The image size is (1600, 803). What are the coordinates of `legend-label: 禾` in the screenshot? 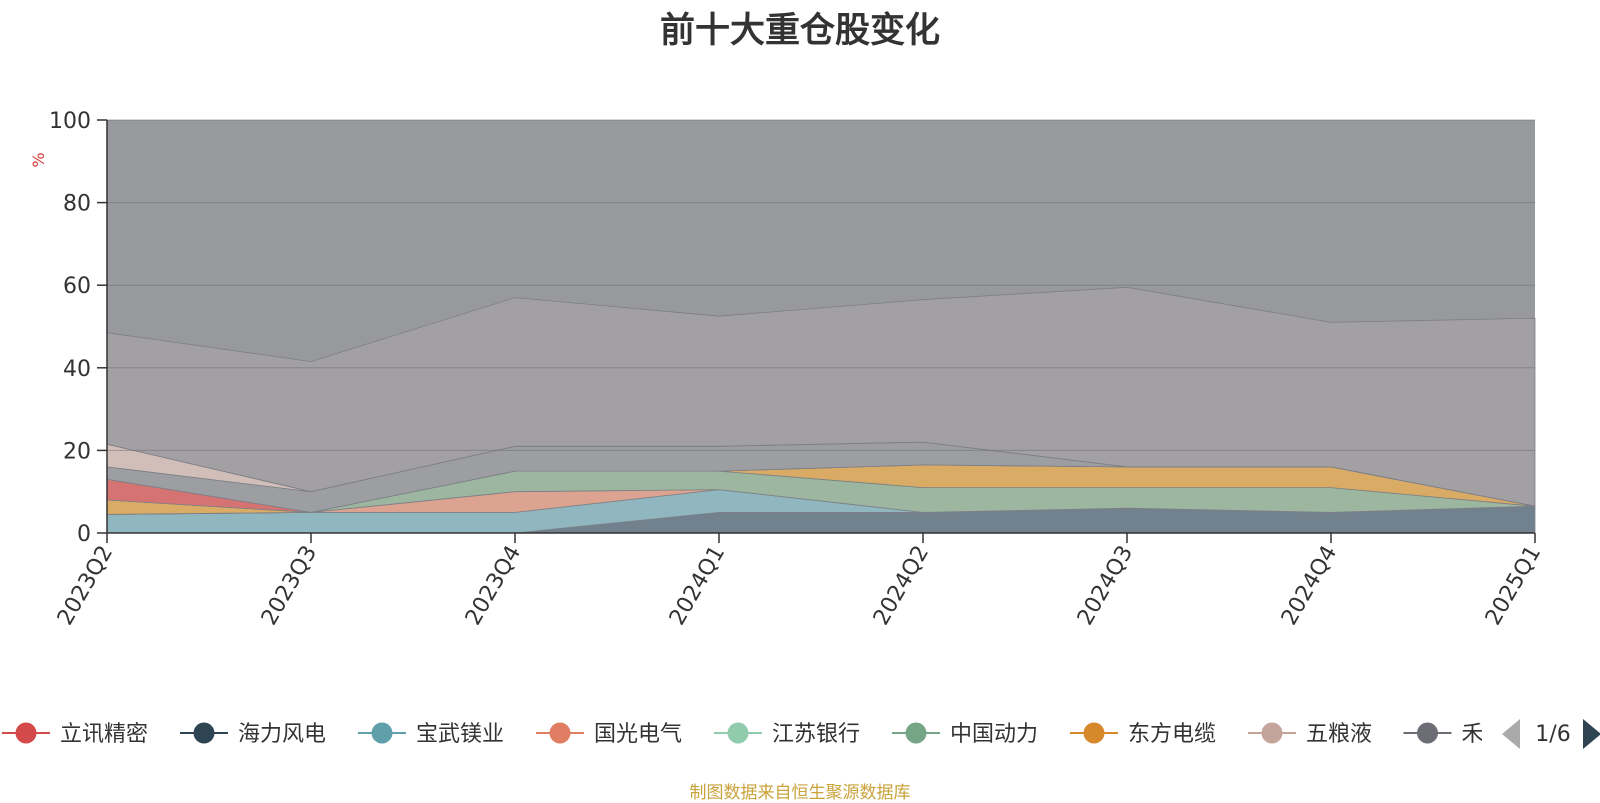 It's located at (1473, 734).